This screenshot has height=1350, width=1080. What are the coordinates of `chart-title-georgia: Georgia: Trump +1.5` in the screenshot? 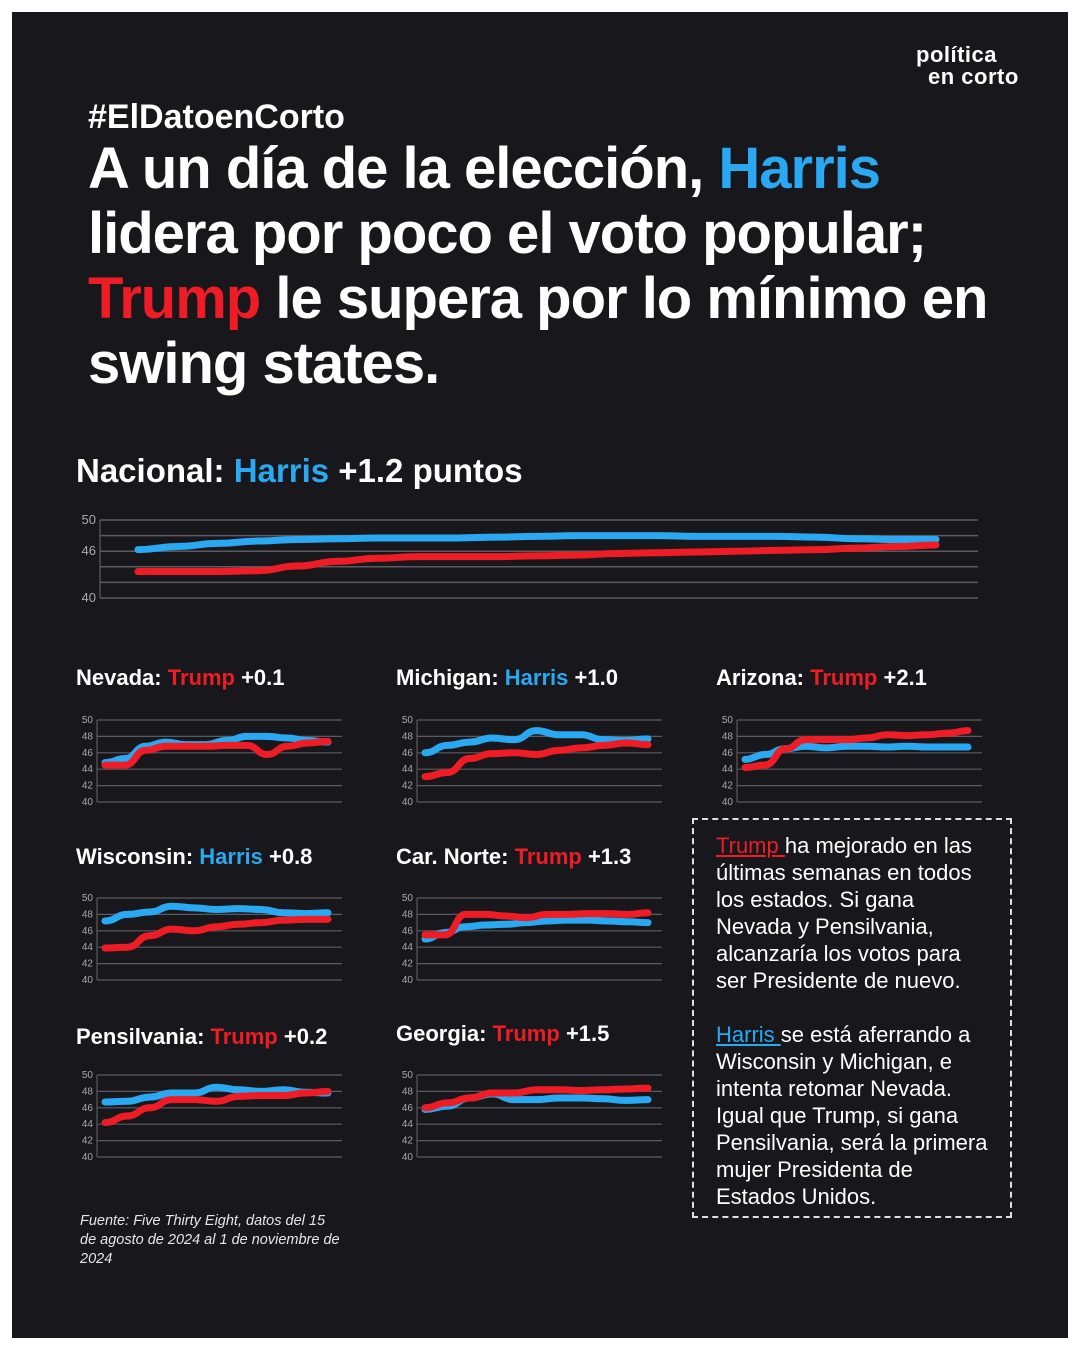 It's located at (502, 1034).